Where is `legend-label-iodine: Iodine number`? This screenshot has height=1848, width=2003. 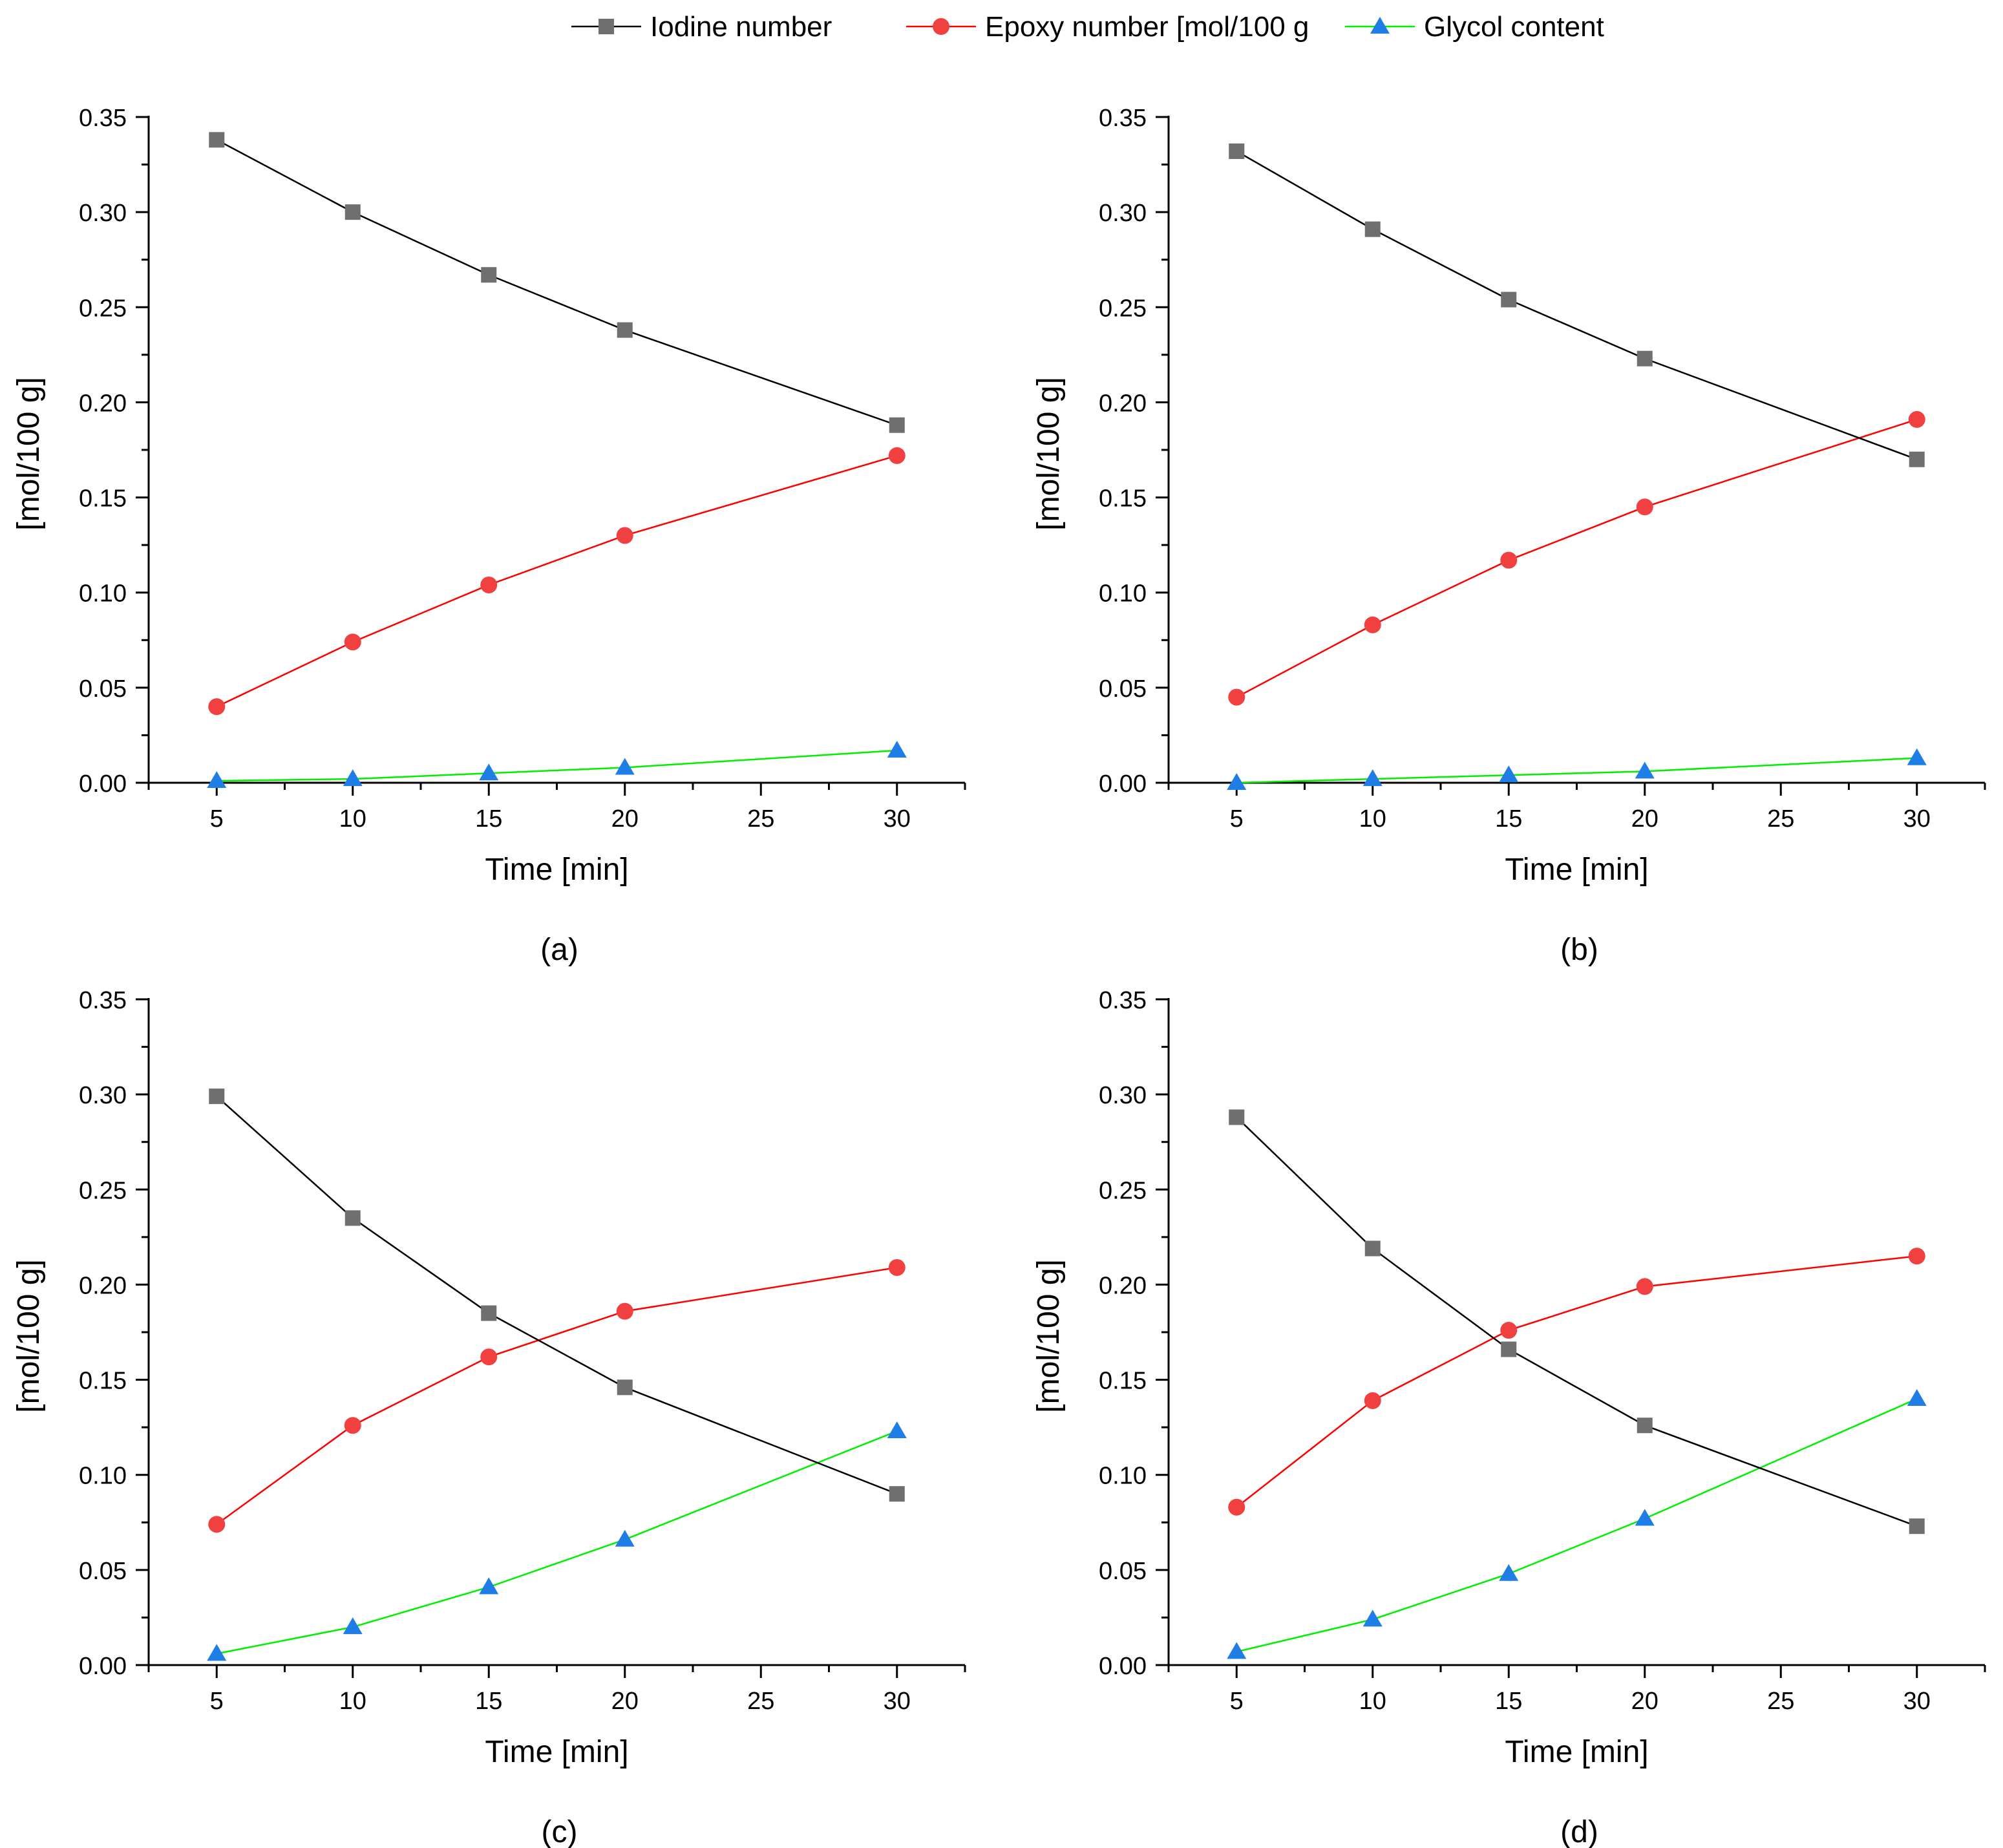 legend-label-iodine: Iodine number is located at coordinates (741, 27).